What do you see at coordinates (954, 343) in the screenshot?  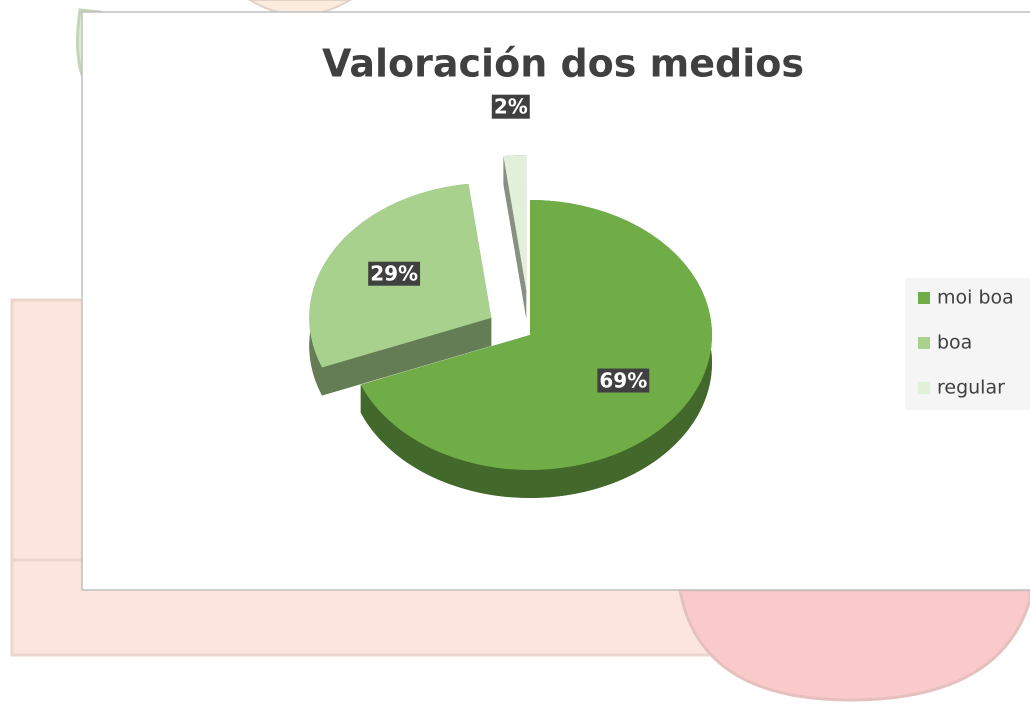 I see `legend-label: boa` at bounding box center [954, 343].